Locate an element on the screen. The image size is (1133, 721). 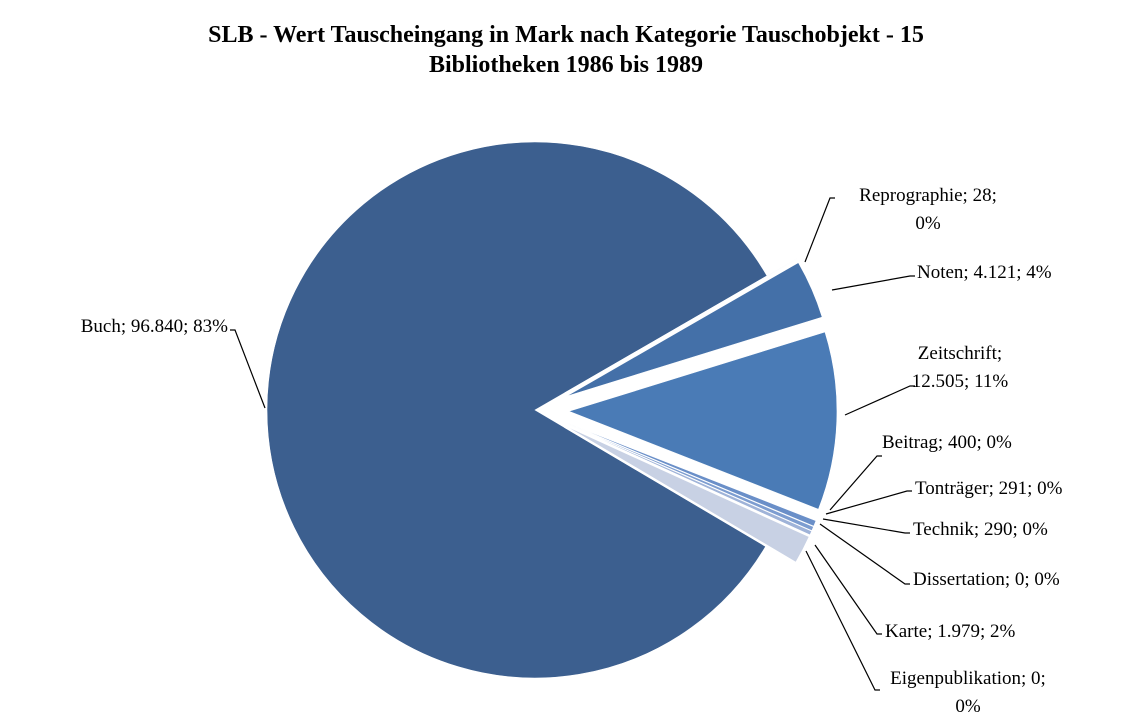
data-label: Buch; 96.840; 83% is located at coordinates (154, 326).